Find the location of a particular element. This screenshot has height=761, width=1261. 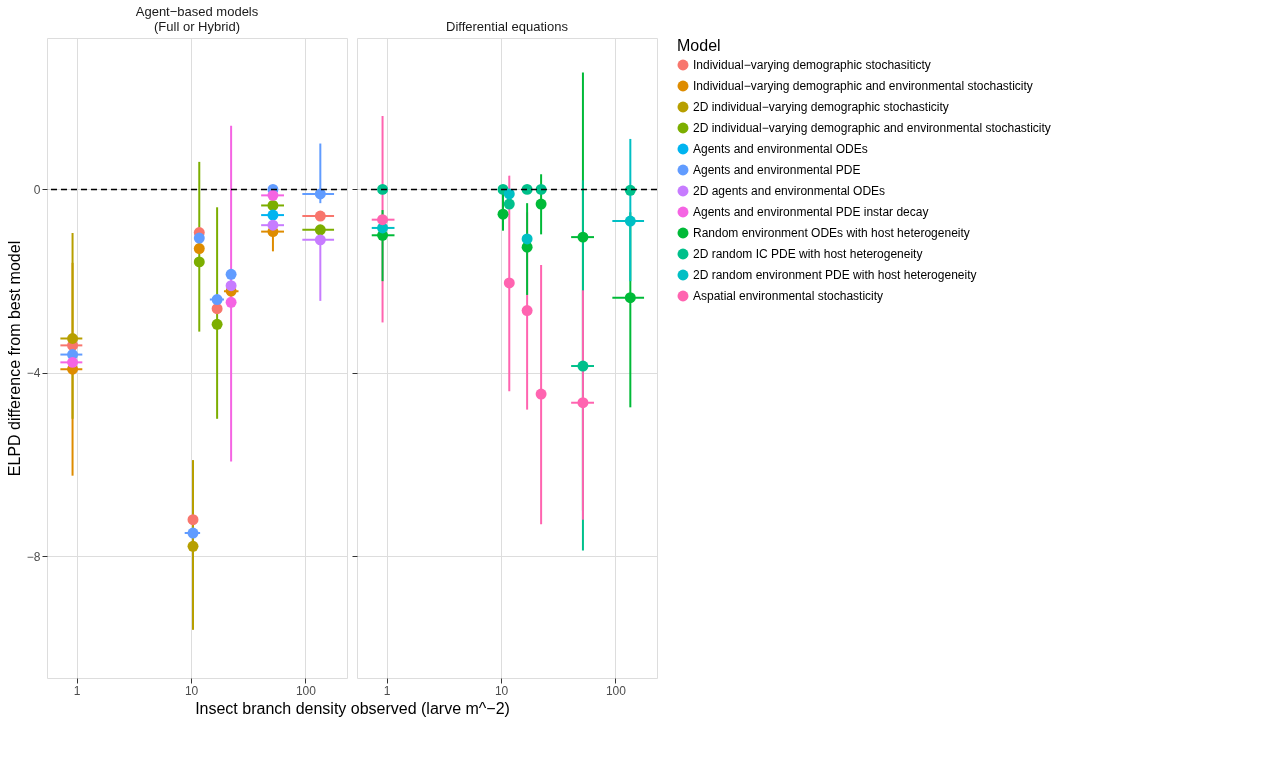

legend-label: Agents and environmental ODEs is located at coordinates (780, 149).